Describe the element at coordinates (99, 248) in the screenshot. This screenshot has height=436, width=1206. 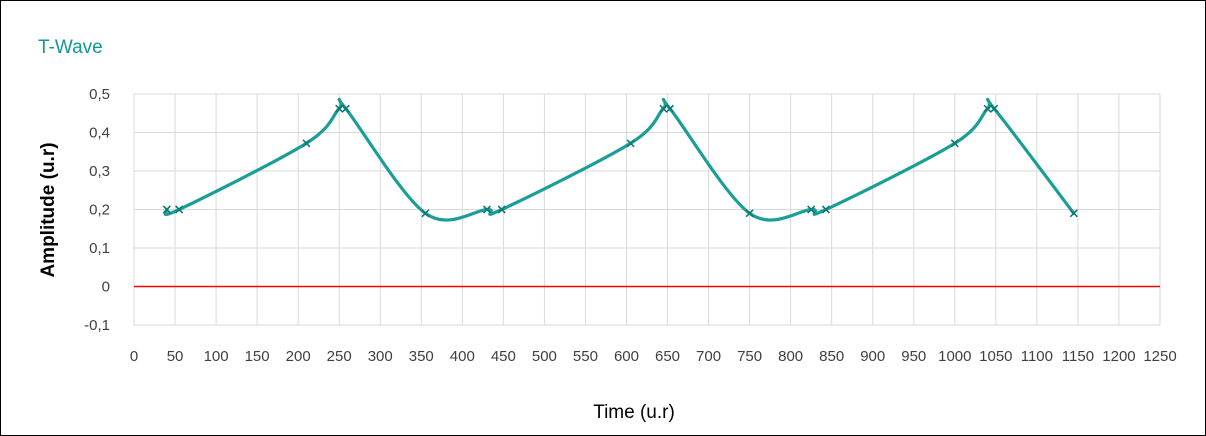
I see `y-tick-label: 0,1` at that location.